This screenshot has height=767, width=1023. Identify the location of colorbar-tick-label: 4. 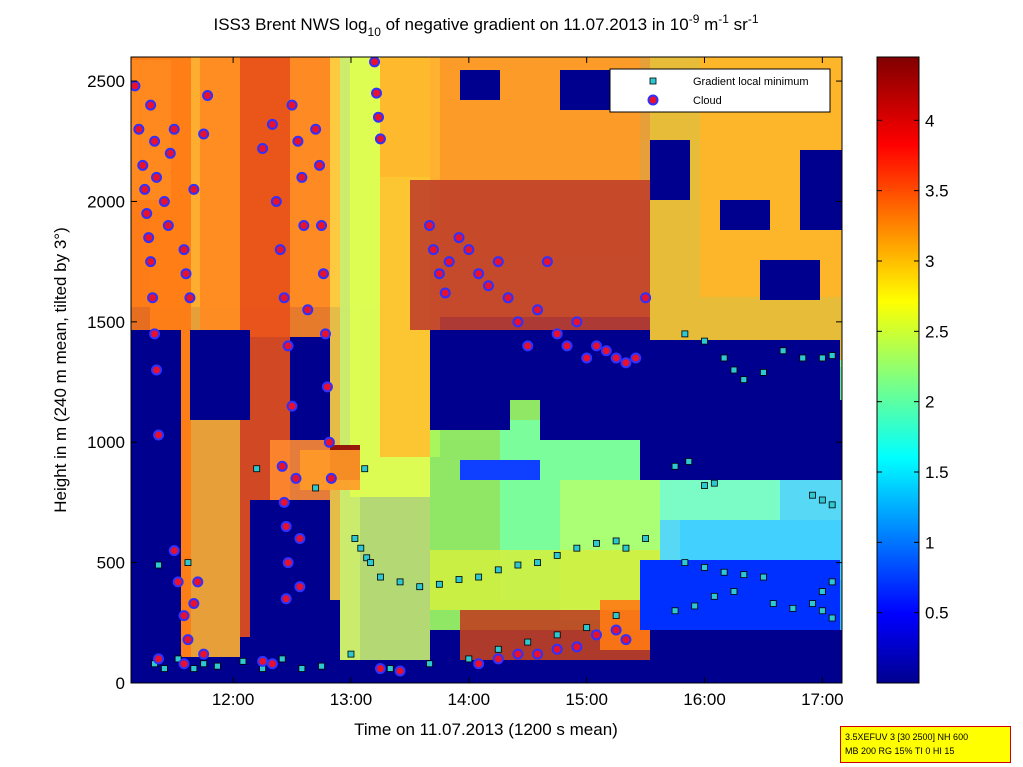
(929, 120).